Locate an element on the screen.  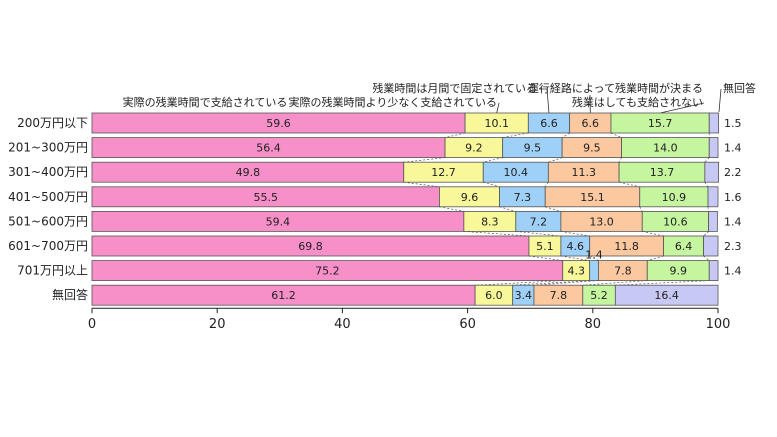
data-label: 1.5 is located at coordinates (733, 123).